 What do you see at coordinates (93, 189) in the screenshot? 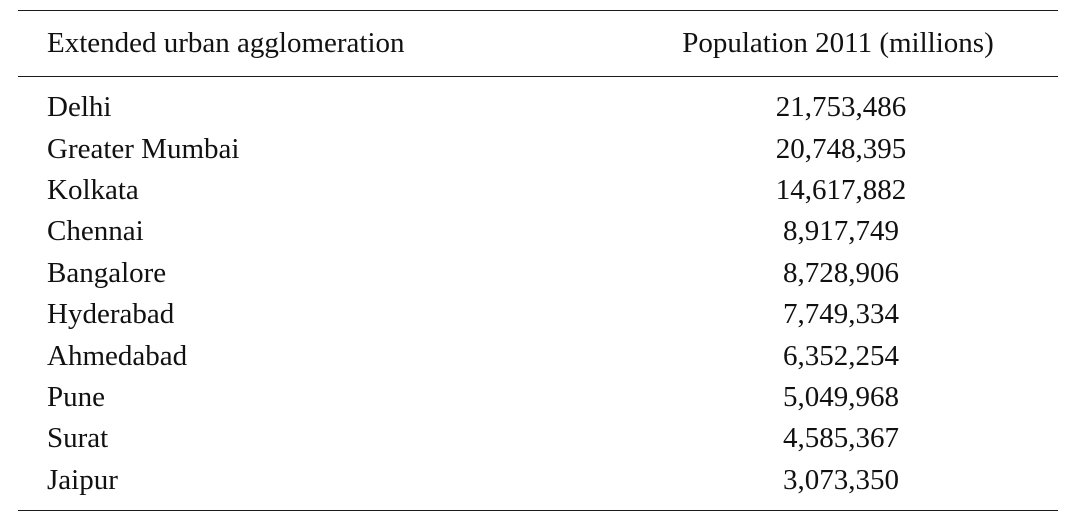
I see `agglomeration-name: Kolkata` at bounding box center [93, 189].